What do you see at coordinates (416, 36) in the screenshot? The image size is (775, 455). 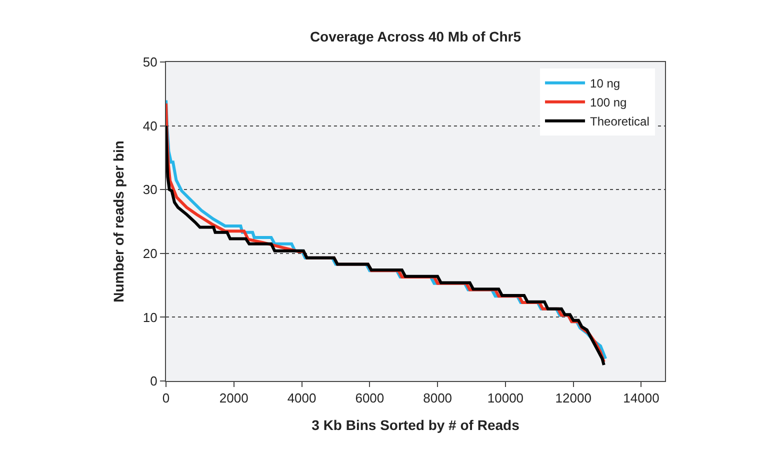 I see `chart-title: Coverage Across 40 Mb of Chr5` at bounding box center [416, 36].